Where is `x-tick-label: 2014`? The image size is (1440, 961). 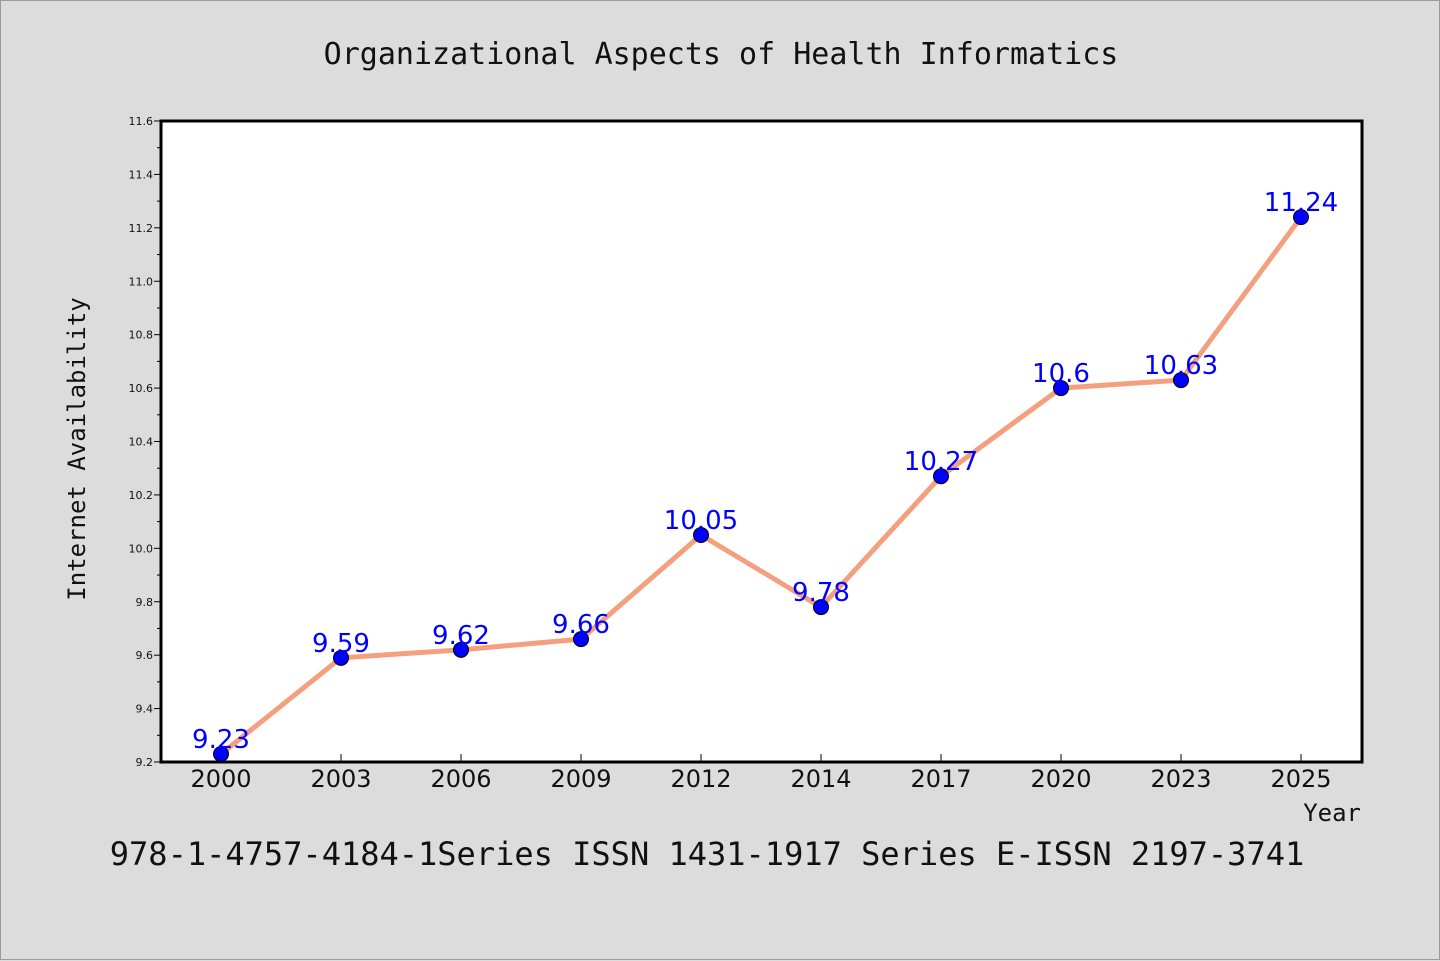
x-tick-label: 2014 is located at coordinates (820, 779).